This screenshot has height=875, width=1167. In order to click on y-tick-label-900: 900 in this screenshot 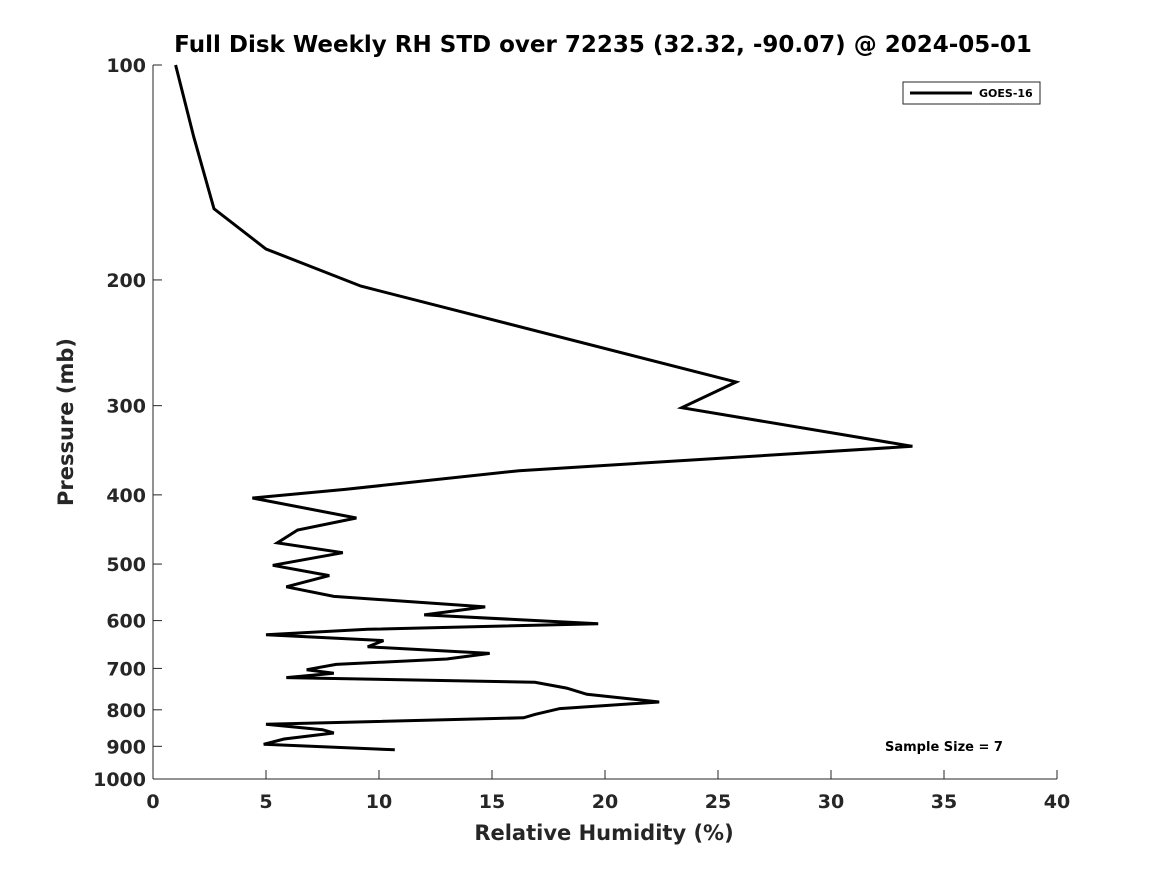, I will do `click(126, 747)`.